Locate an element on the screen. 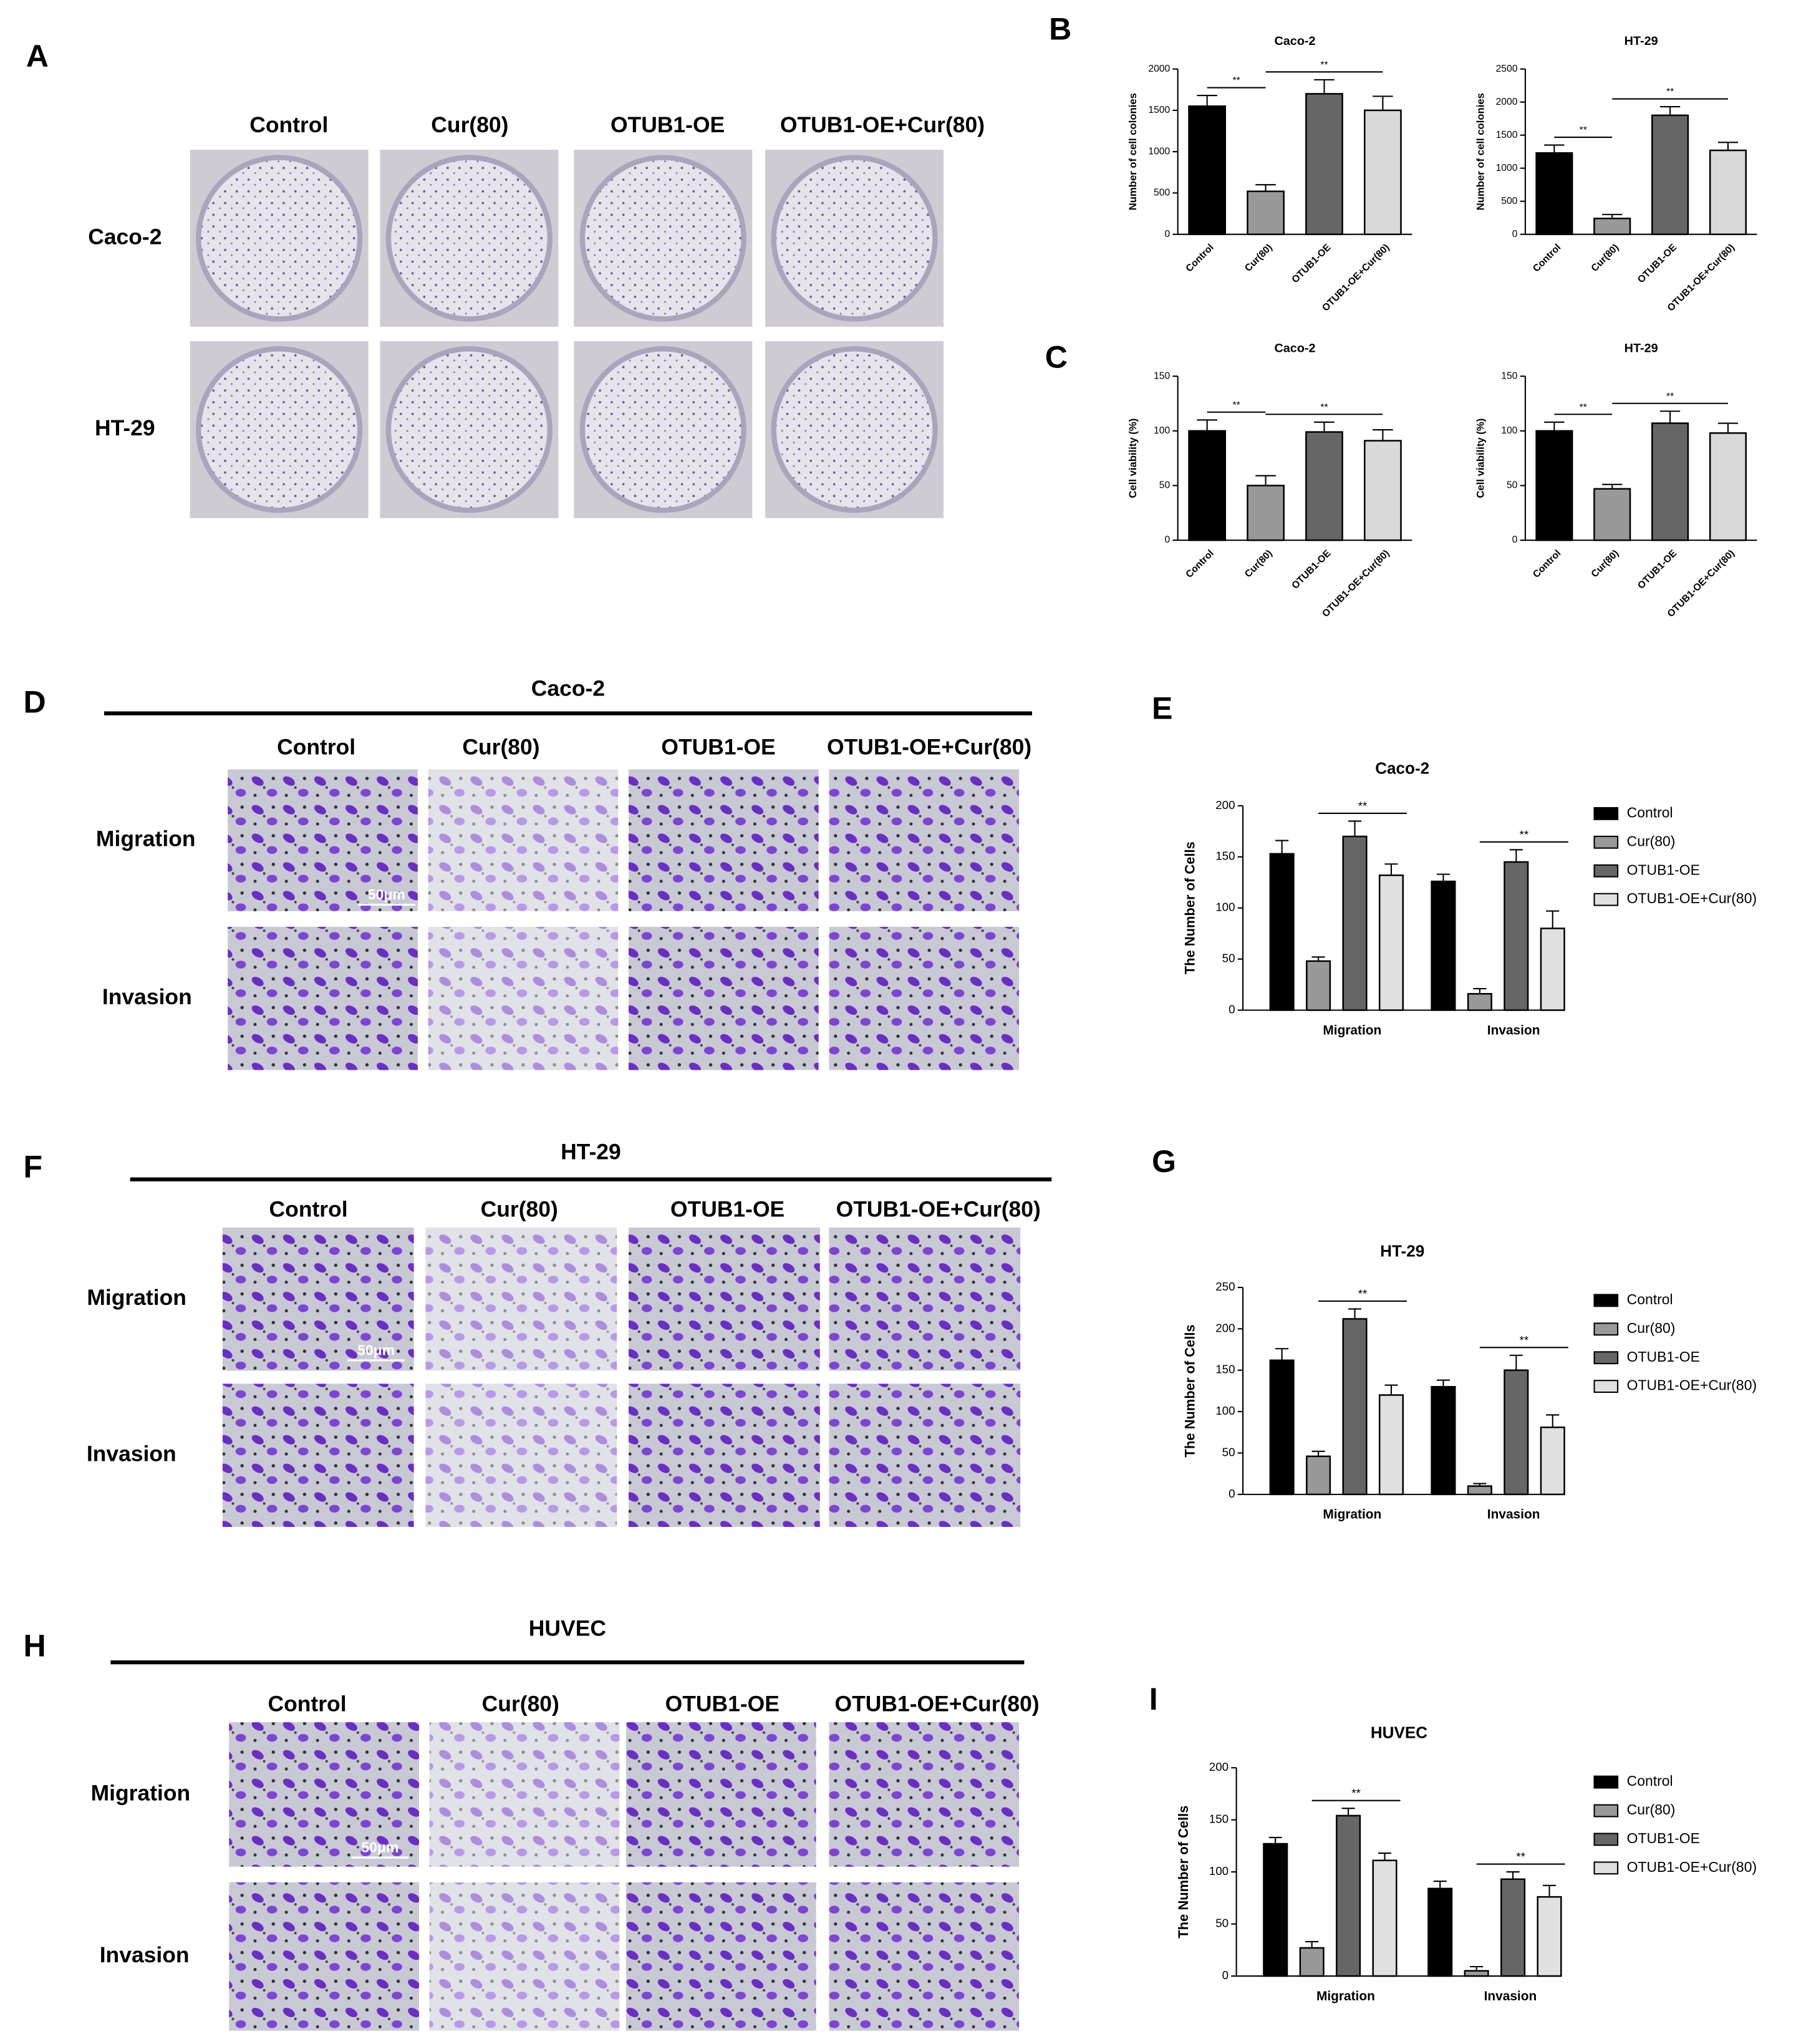 The width and height of the screenshot is (1796, 2044). y-tick-label: 1000 is located at coordinates (1159, 151).